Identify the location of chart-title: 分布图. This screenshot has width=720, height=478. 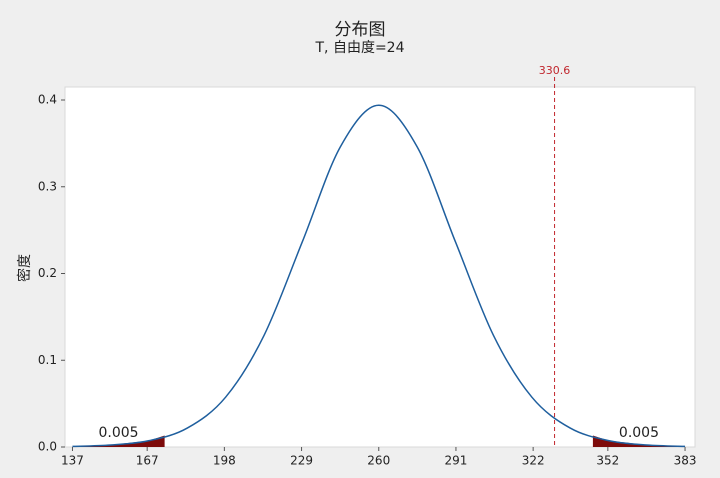
(360, 30).